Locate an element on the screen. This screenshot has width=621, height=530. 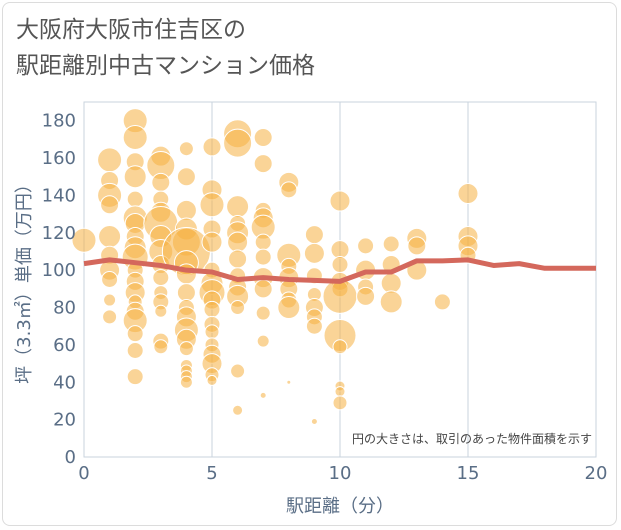
x-tick-label: 0 is located at coordinates (83, 473).